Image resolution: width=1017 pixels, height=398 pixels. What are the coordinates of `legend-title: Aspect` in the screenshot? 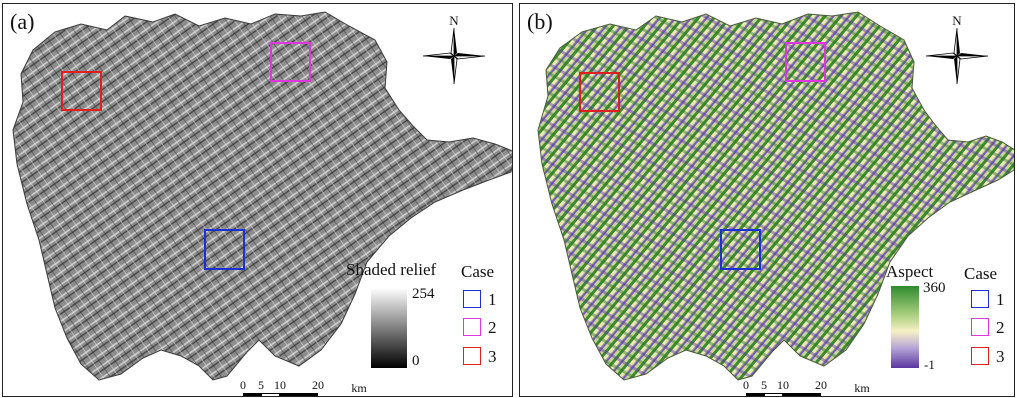 It's located at (910, 271).